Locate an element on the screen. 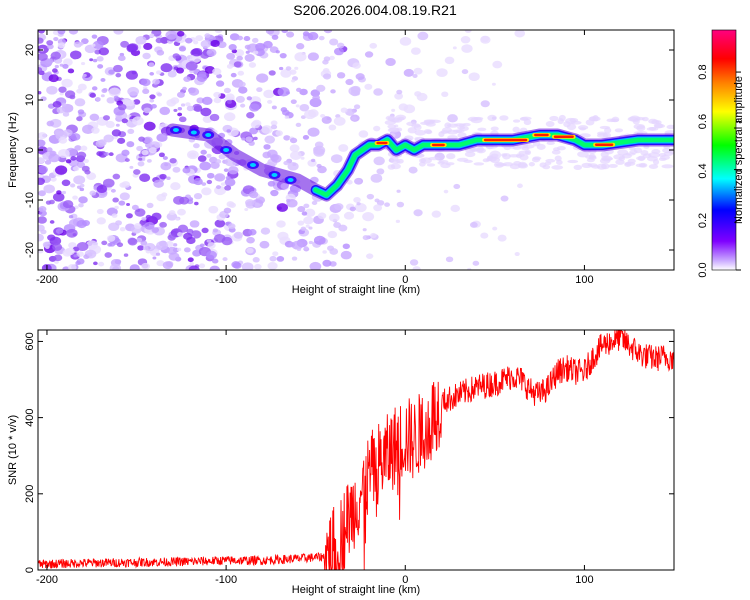 The height and width of the screenshot is (600, 750). spectrogram-y-label: Frequency (Hz) is located at coordinates (13, 150).